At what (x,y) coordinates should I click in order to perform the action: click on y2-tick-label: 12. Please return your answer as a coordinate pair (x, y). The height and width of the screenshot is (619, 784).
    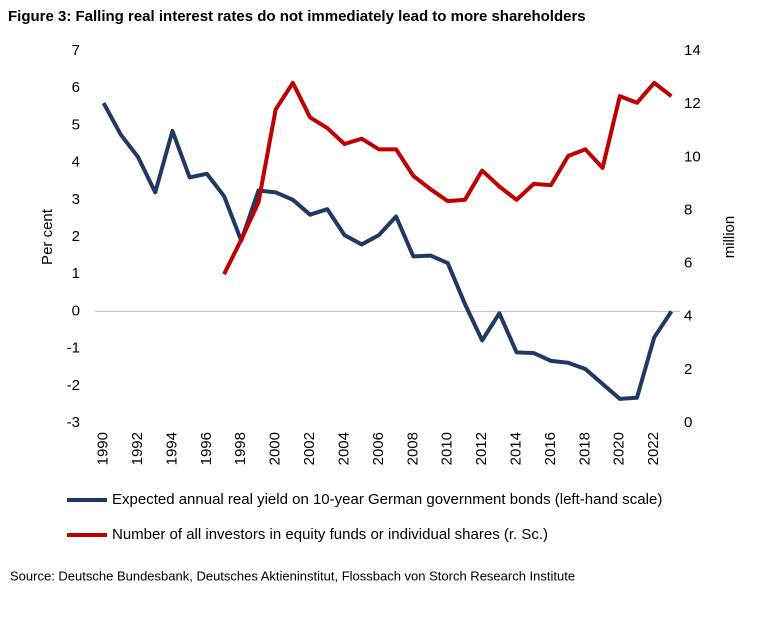
    Looking at the image, I should click on (692, 103).